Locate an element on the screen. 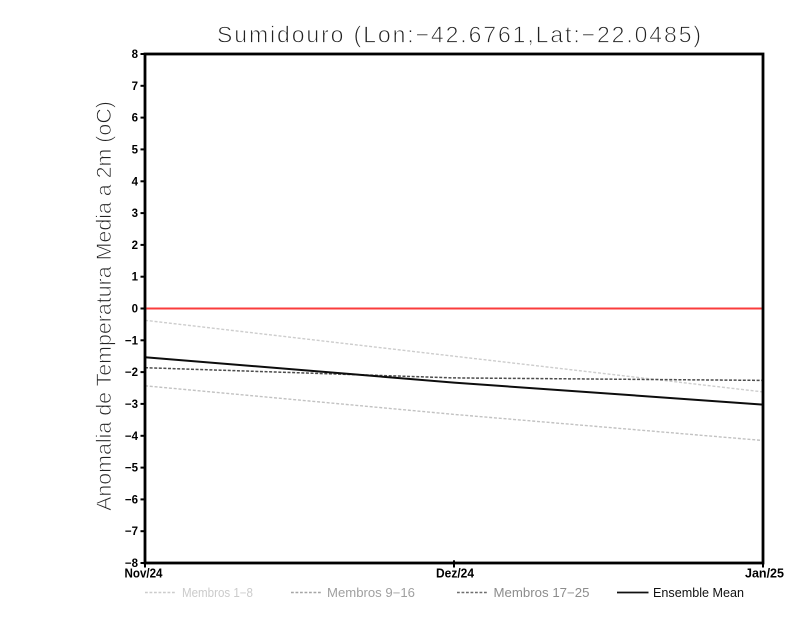 The width and height of the screenshot is (800, 618). svg-text: −7 is located at coordinates (131, 532).